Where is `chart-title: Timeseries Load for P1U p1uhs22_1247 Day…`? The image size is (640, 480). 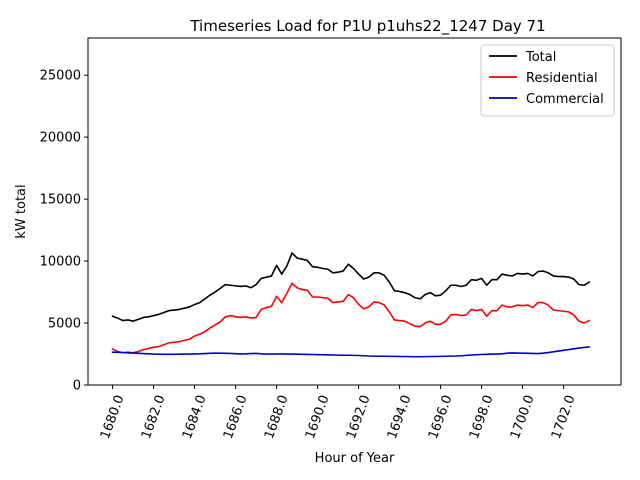 chart-title: Timeseries Load for P1U p1uhs22_1247 Day… is located at coordinates (367, 26).